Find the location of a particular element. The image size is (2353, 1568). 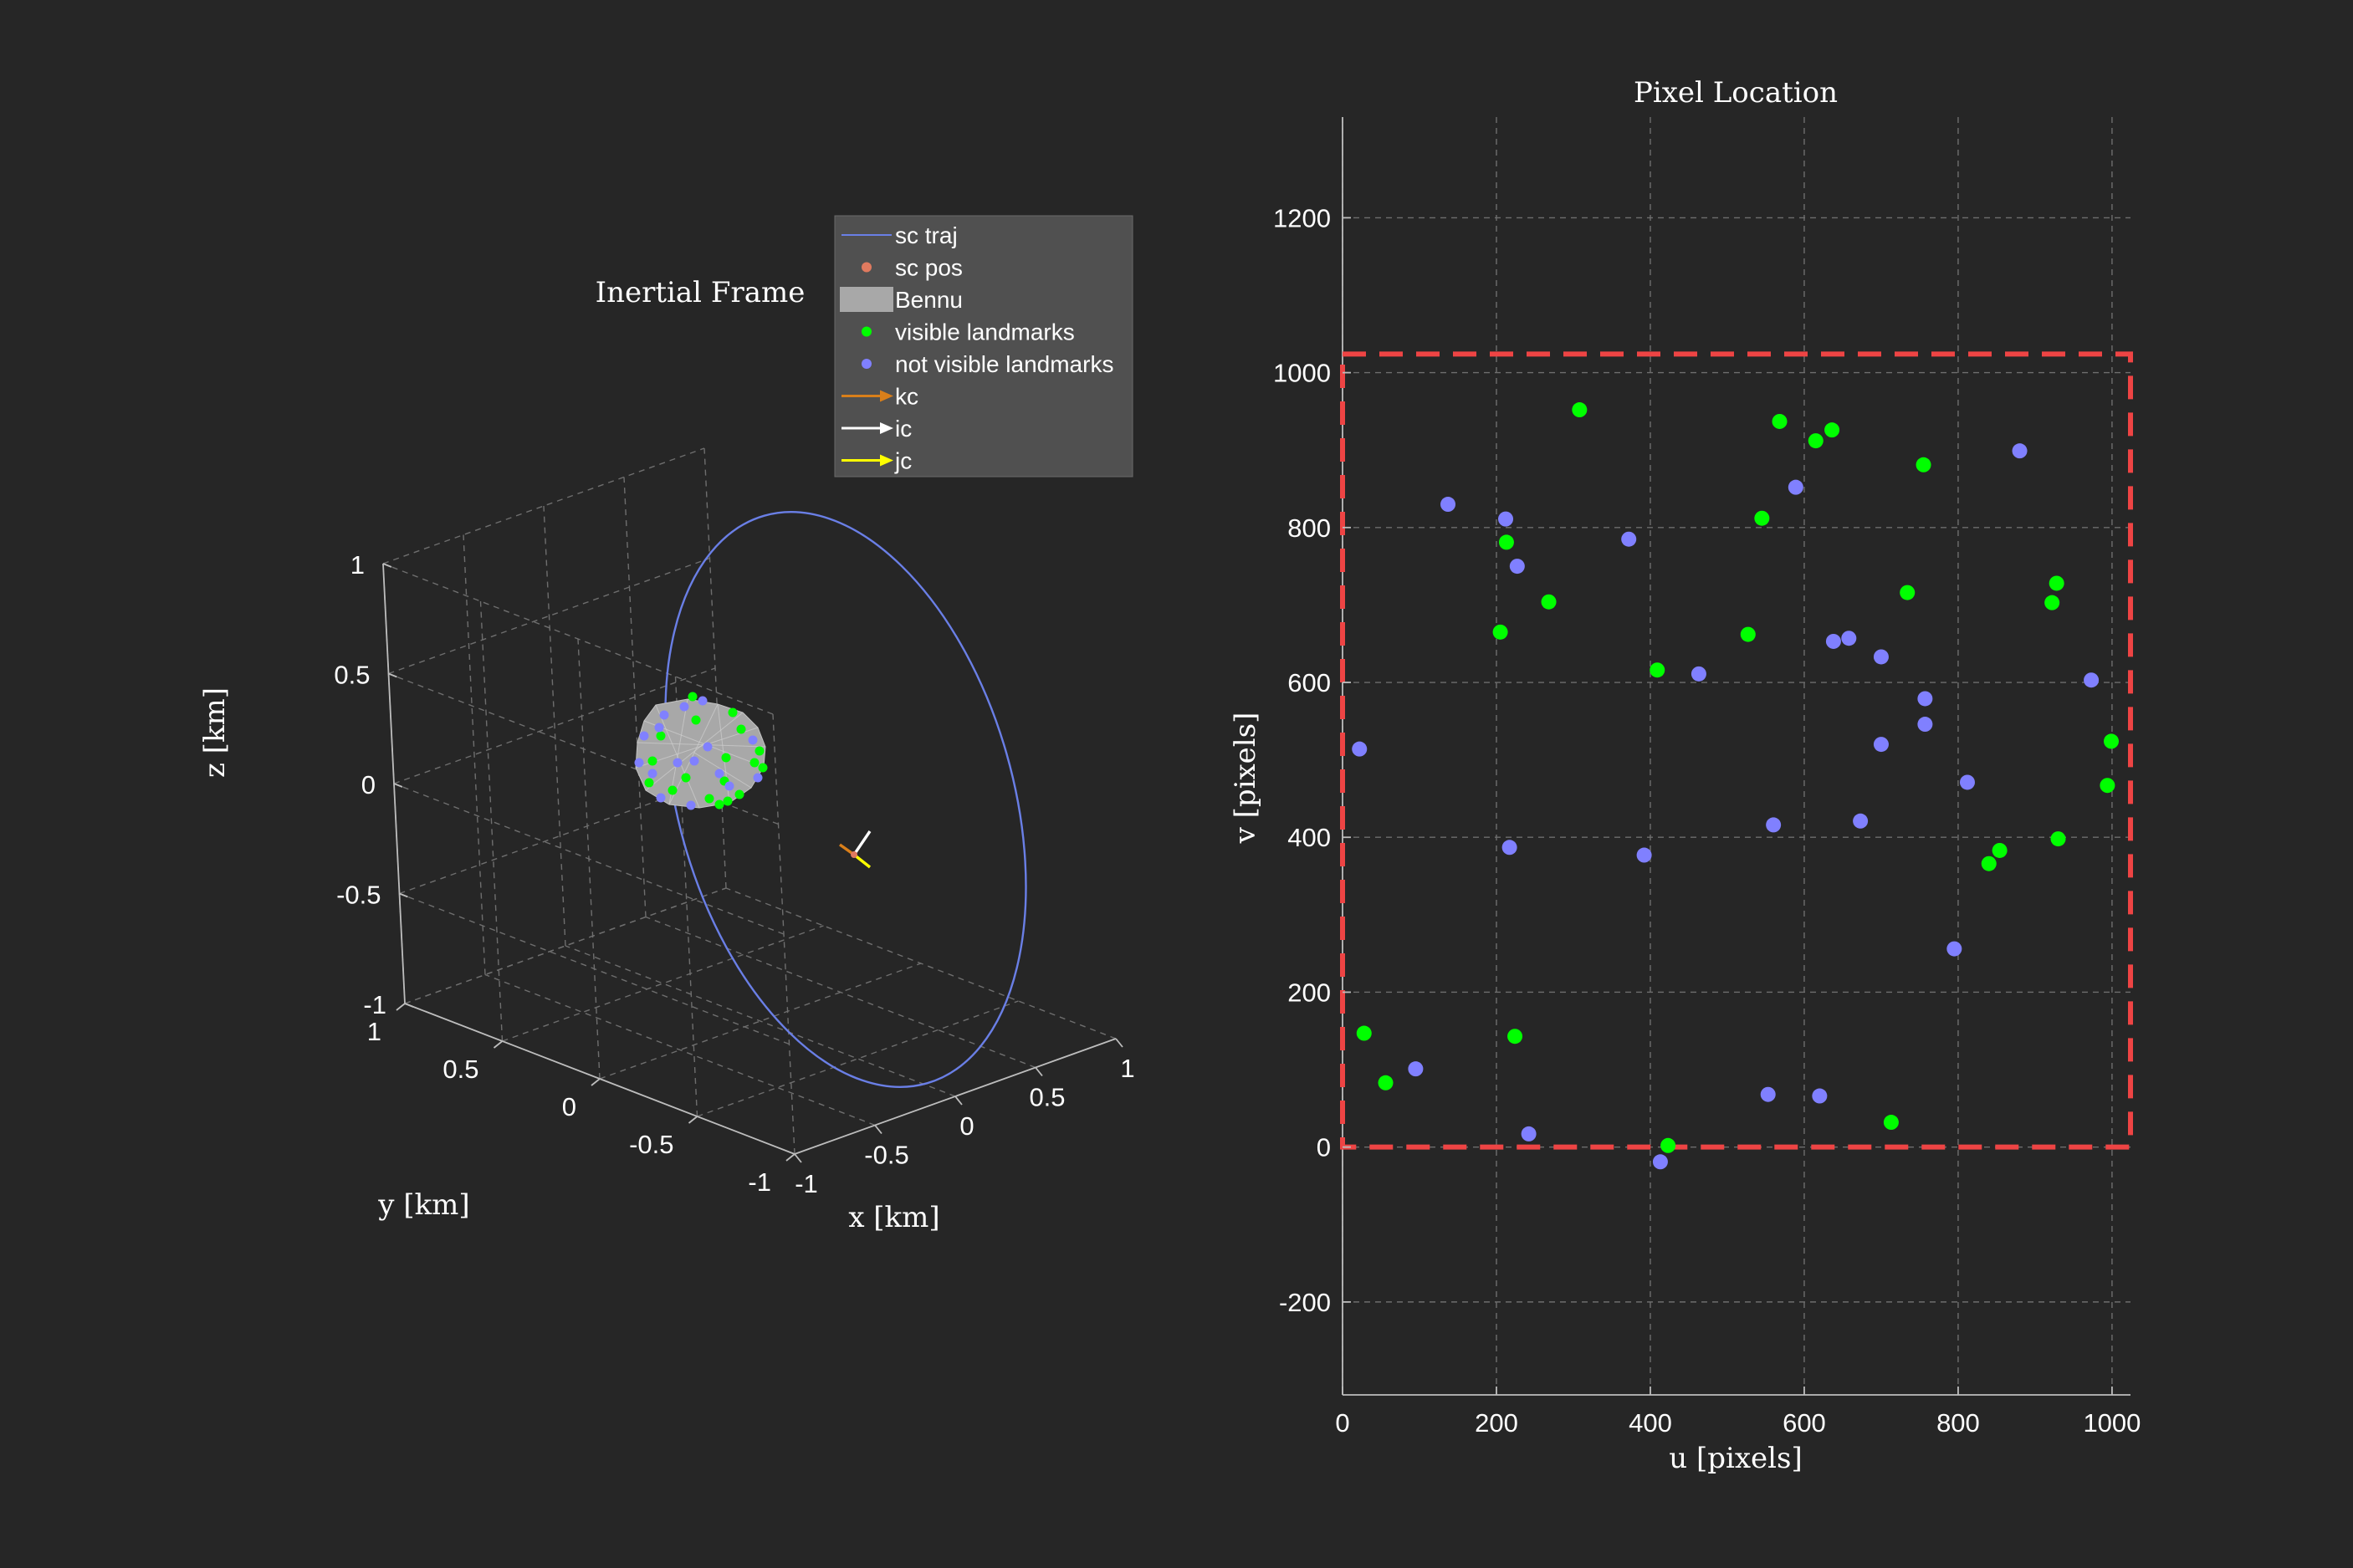

y-tick-label-2d: 400 is located at coordinates (1309, 837).